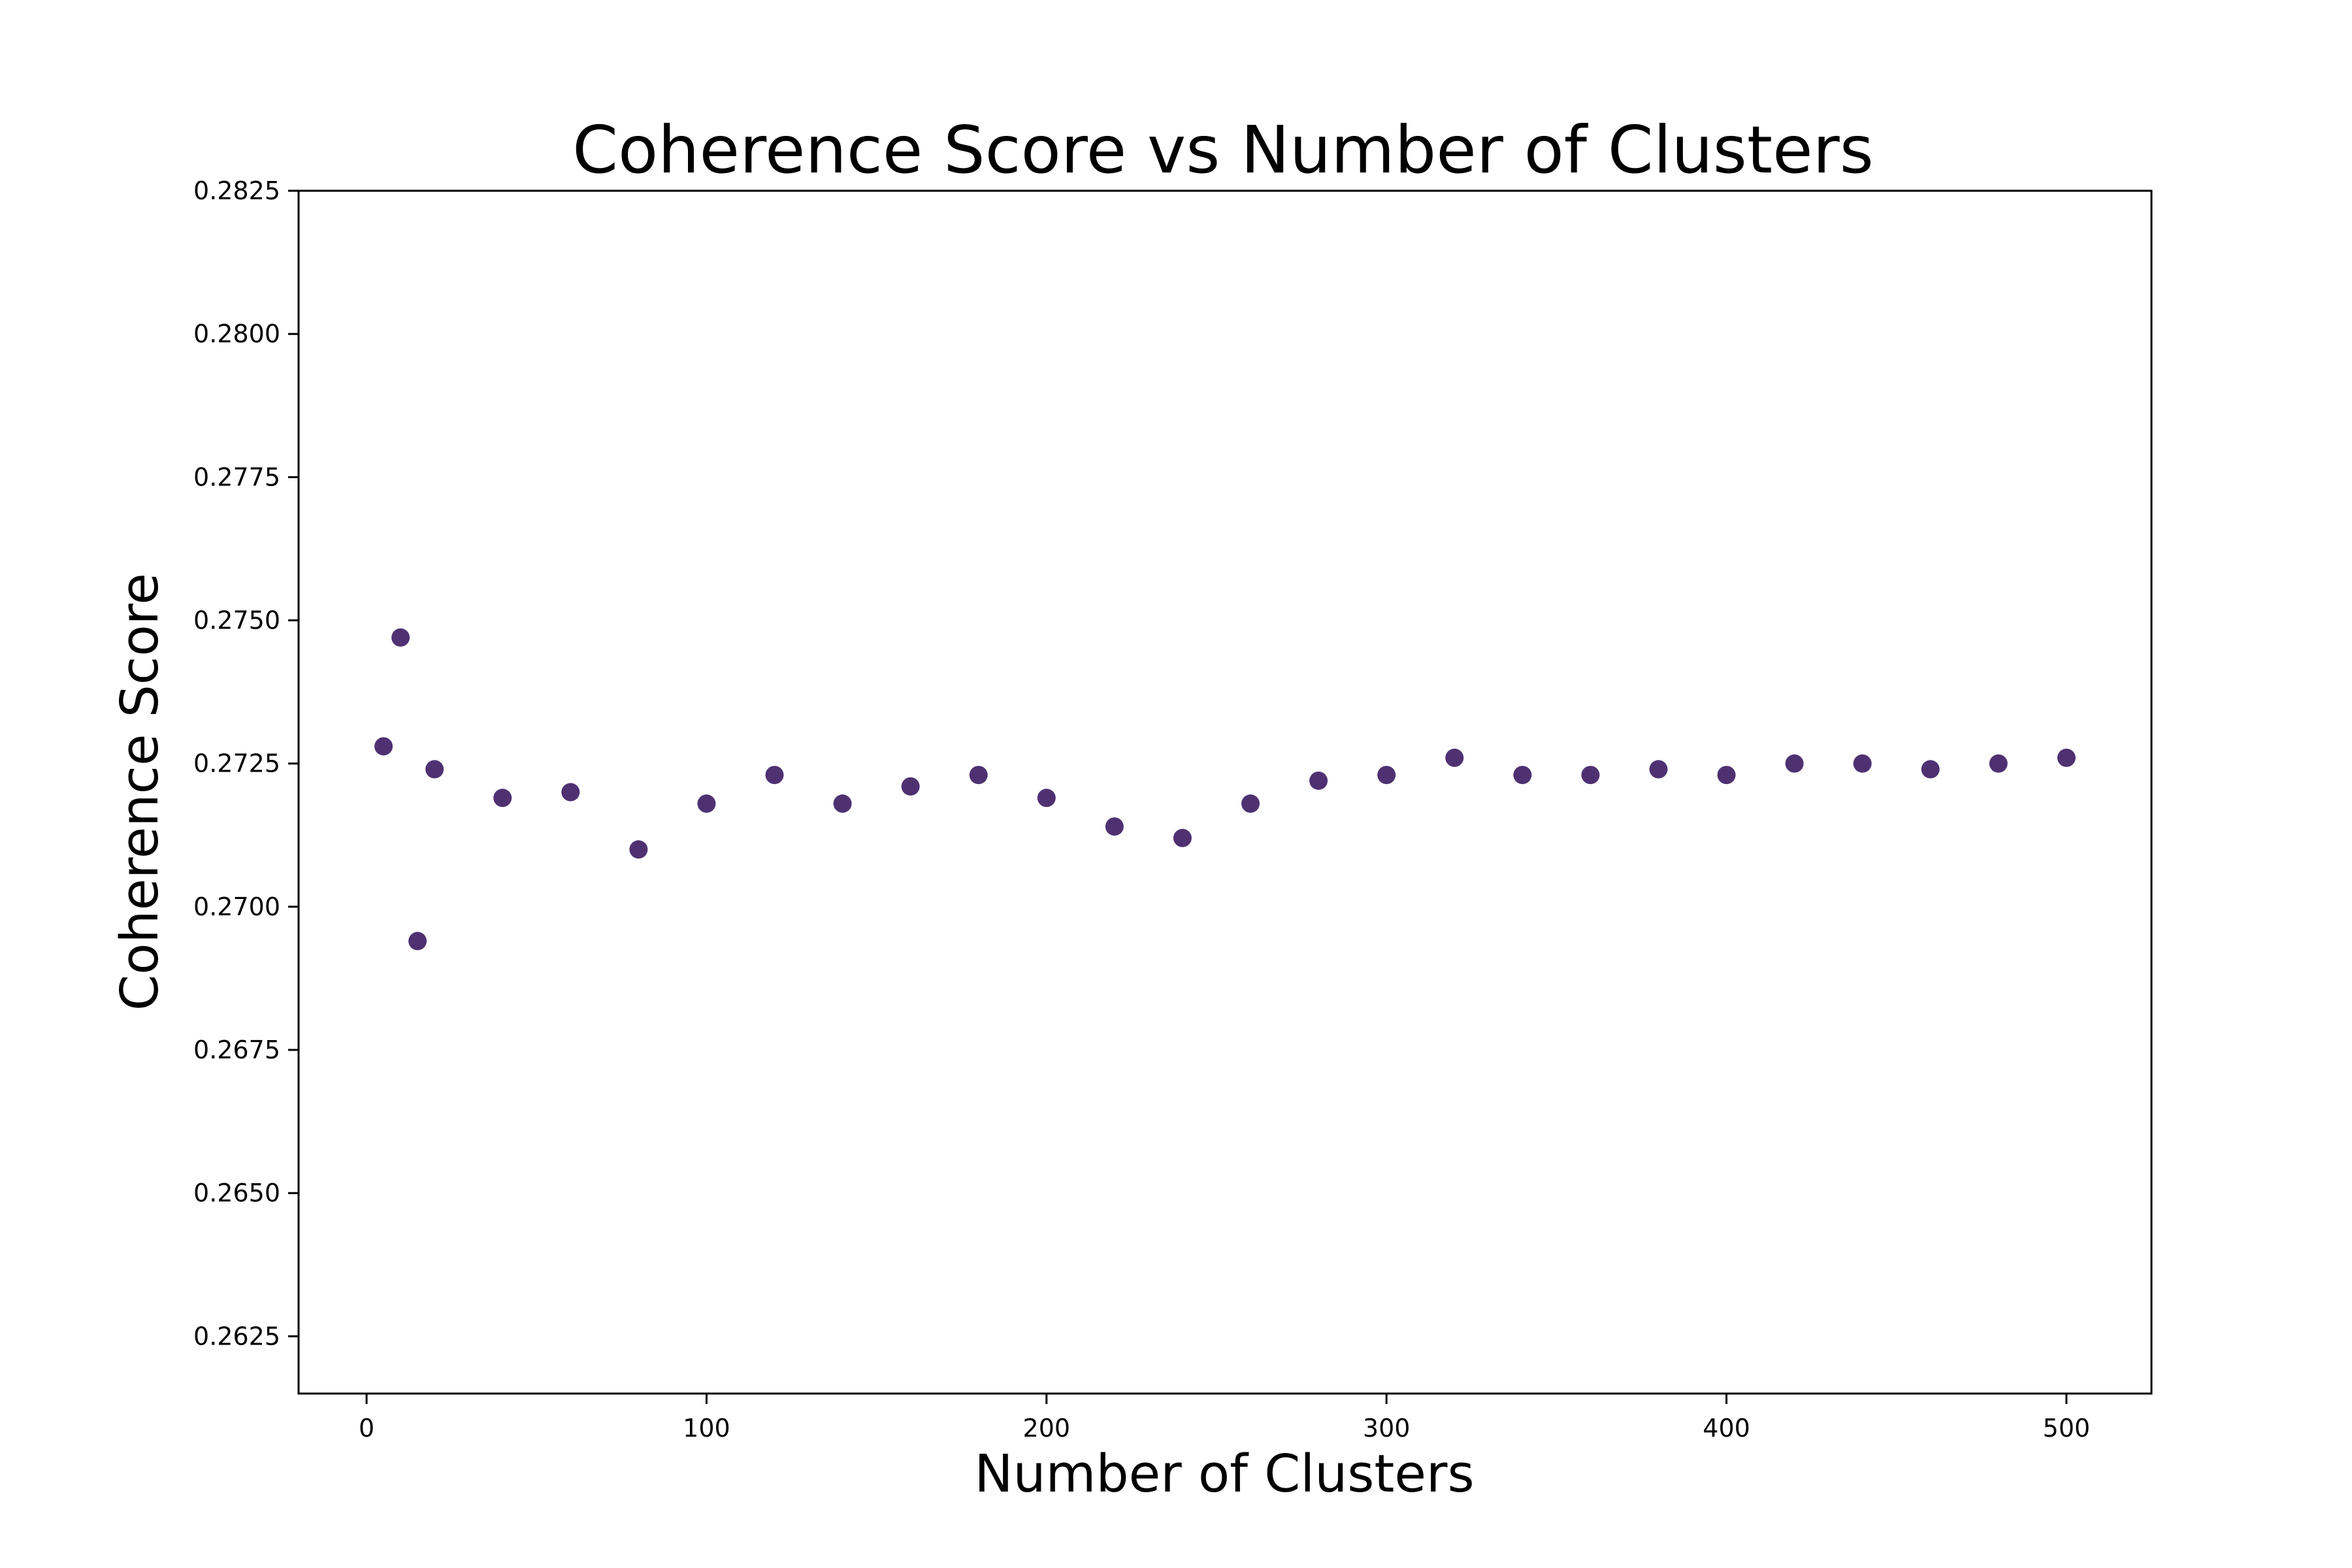 The width and height of the screenshot is (2352, 1568). What do you see at coordinates (1387, 1428) in the screenshot?
I see `x-tick-label: 300` at bounding box center [1387, 1428].